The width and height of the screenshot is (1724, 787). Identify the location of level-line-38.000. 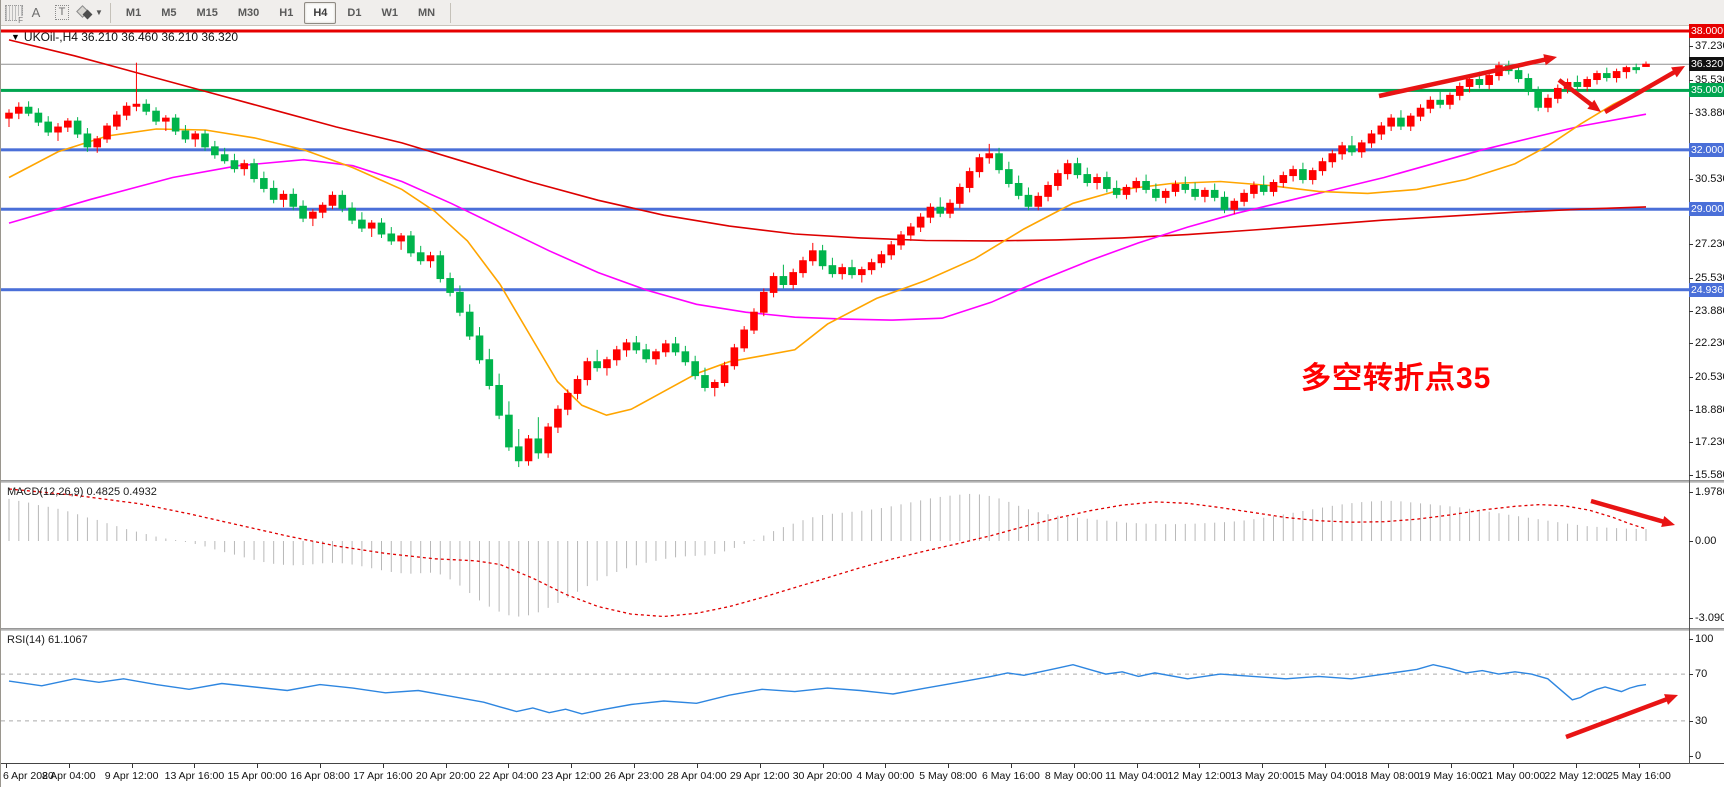
(845, 31).